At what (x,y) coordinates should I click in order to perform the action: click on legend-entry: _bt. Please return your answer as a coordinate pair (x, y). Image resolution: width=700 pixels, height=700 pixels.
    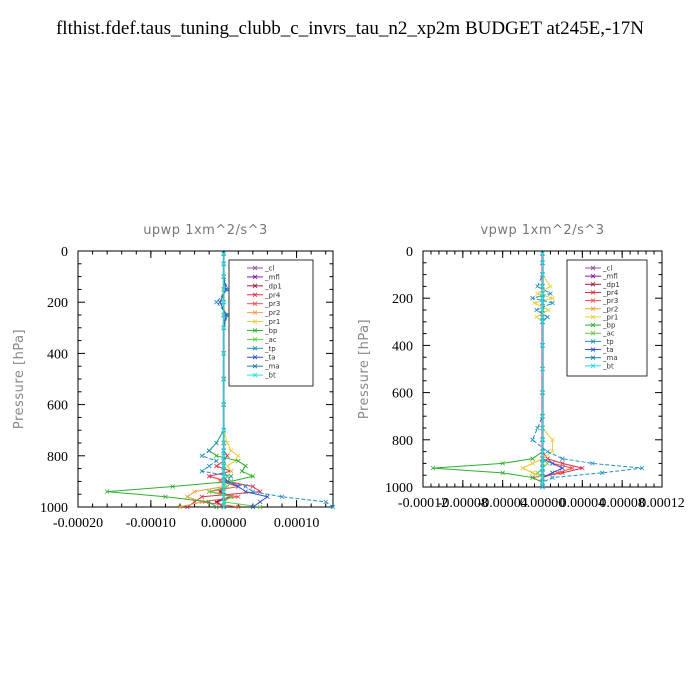
    Looking at the image, I should click on (270, 376).